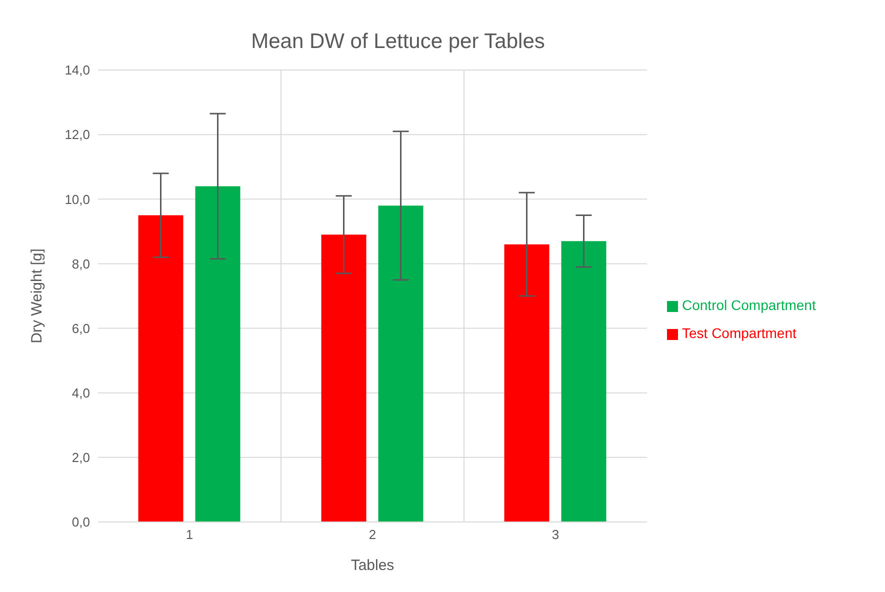  Describe the element at coordinates (81, 522) in the screenshot. I see `y-tick-label: 0,0` at that location.